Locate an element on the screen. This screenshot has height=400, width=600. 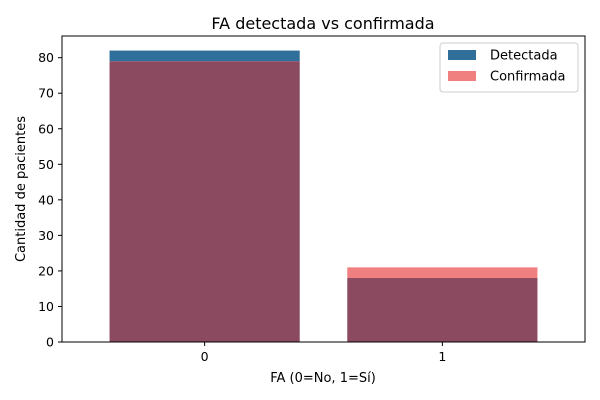
y-tick-label: 60 is located at coordinates (46, 128).